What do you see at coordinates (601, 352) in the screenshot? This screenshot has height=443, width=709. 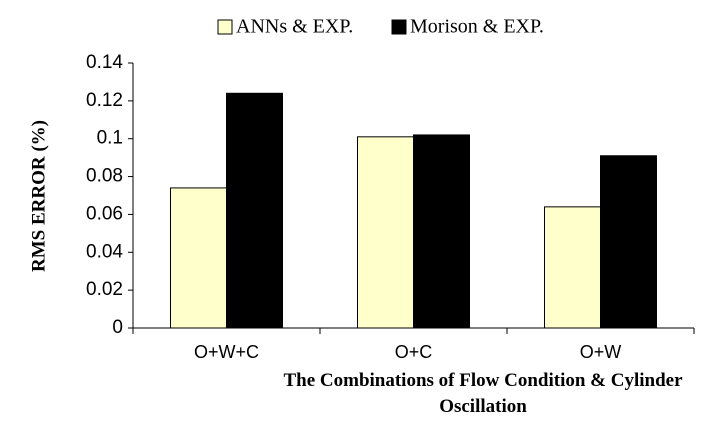 I see `x-tick-label: O+W` at bounding box center [601, 352].